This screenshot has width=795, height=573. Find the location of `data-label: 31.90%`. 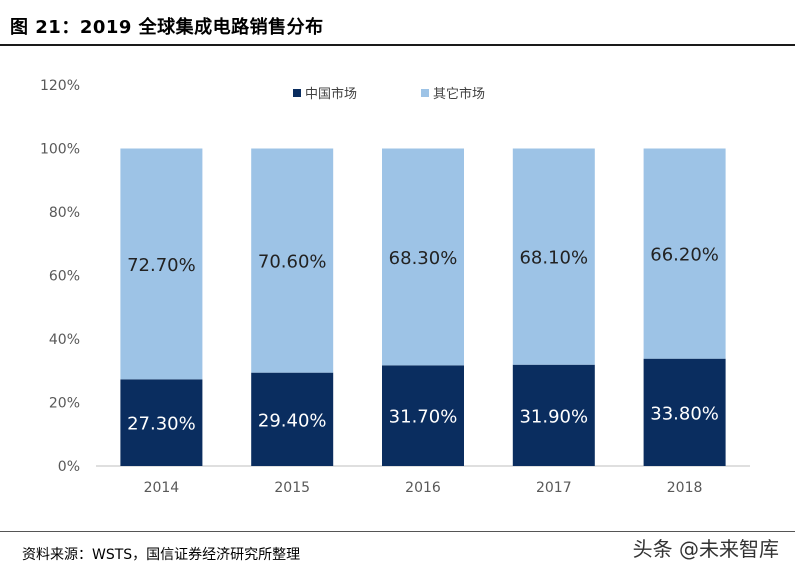

data-label: 31.90% is located at coordinates (553, 416).